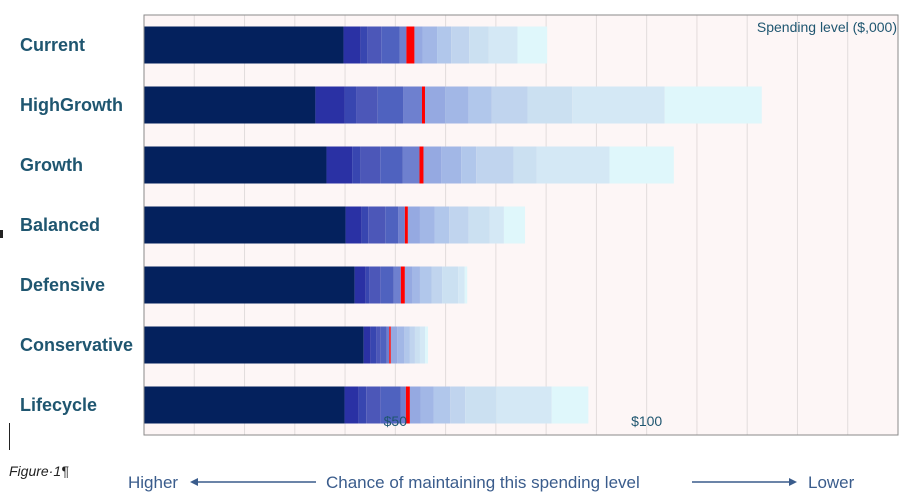 This screenshot has height=499, width=913. What do you see at coordinates (52, 45) in the screenshot?
I see `category-label: Current` at bounding box center [52, 45].